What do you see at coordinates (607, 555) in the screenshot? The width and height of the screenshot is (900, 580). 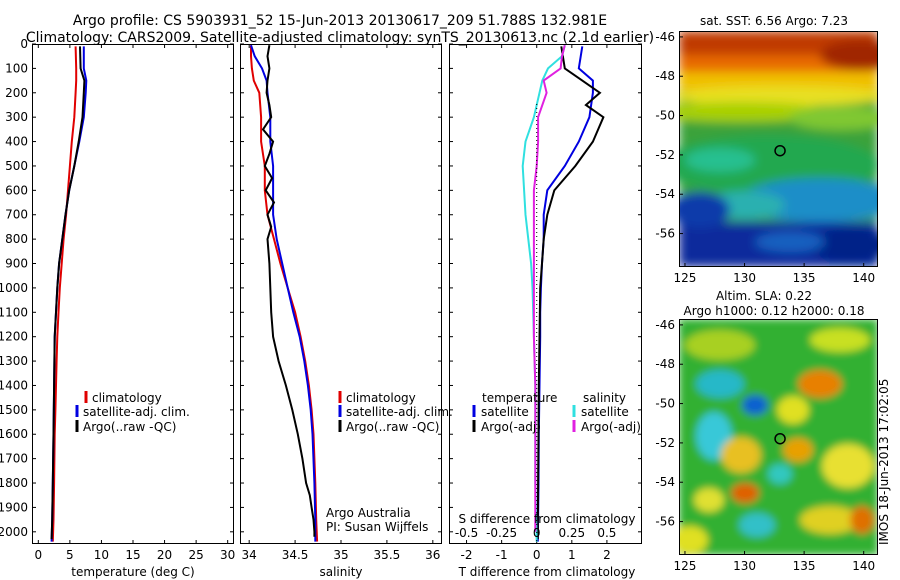 I see `x-tick-label: 2` at bounding box center [607, 555].